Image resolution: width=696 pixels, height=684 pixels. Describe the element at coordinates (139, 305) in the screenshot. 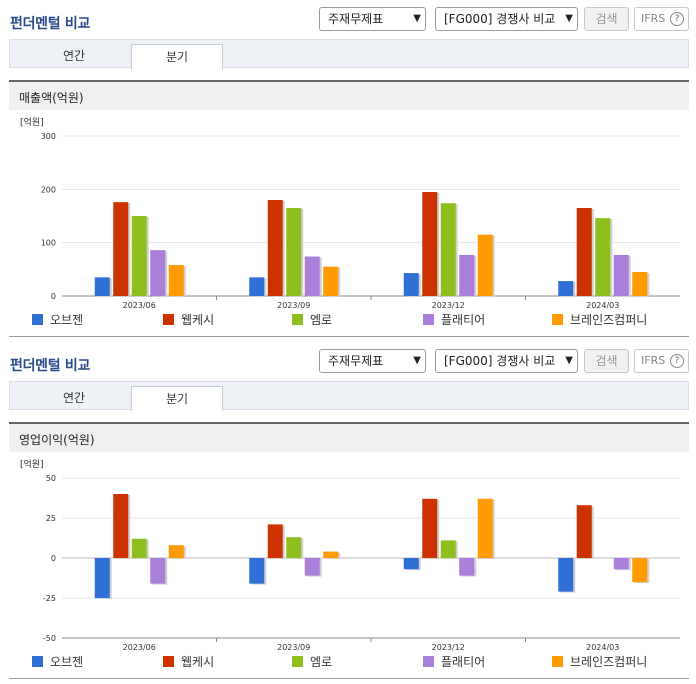

I see `x-tick-label: 2023/06` at that location.